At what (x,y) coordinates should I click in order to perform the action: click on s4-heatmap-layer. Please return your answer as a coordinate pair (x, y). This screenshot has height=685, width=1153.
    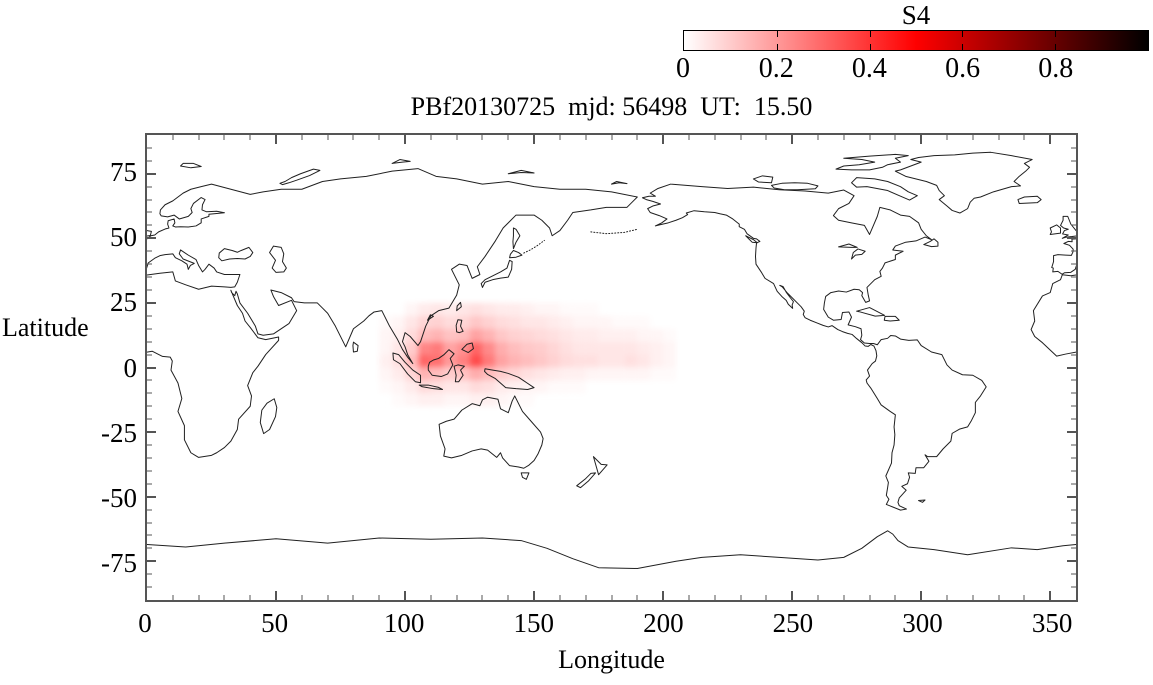
    Looking at the image, I should click on (528, 354).